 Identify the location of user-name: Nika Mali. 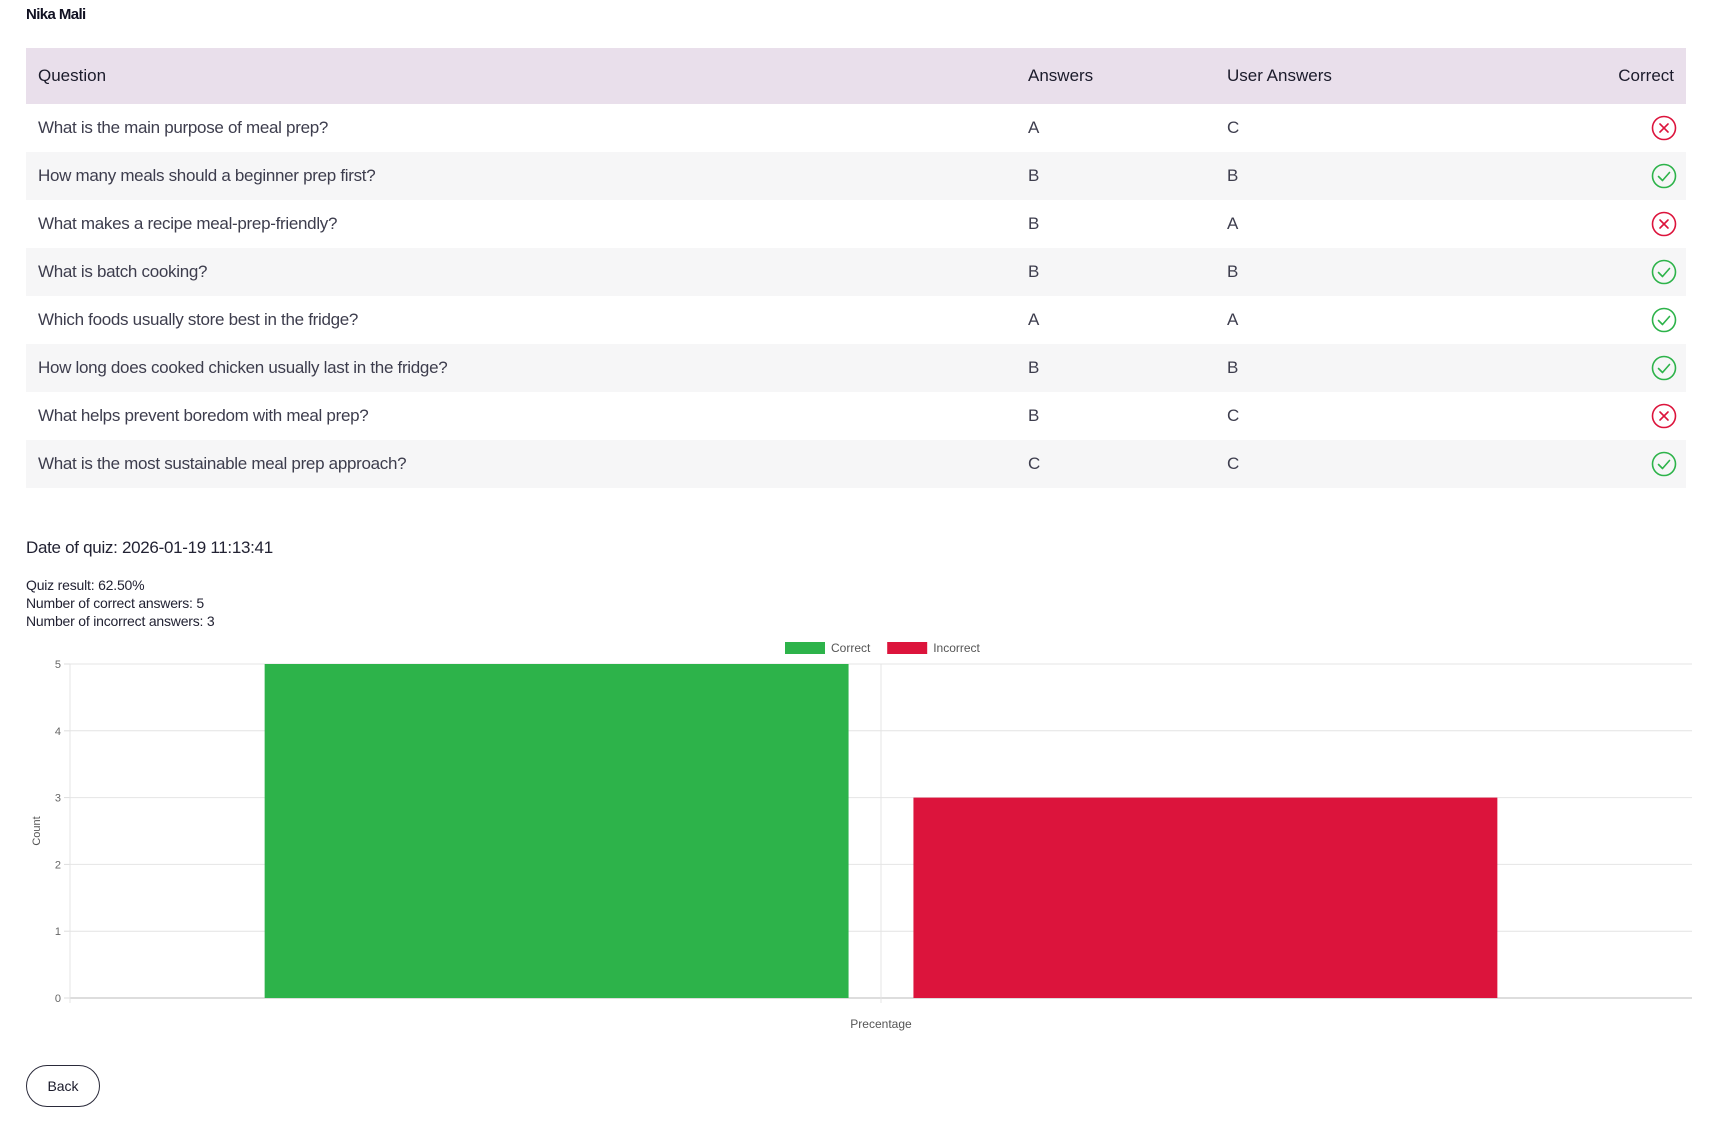
(56, 14).